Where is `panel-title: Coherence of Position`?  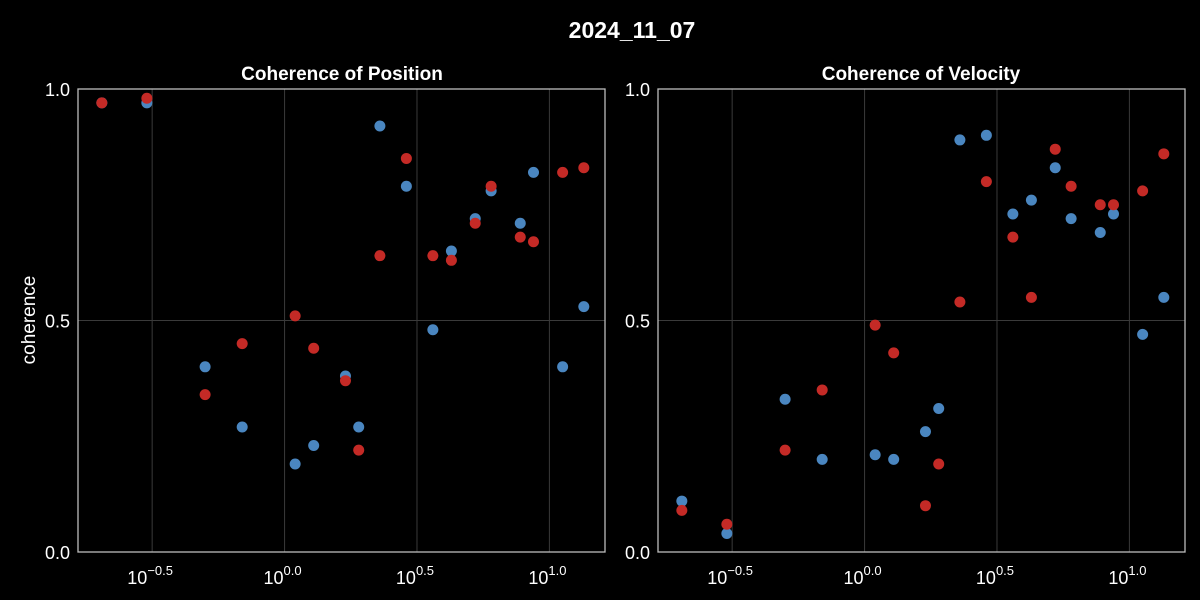 panel-title: Coherence of Position is located at coordinates (342, 74).